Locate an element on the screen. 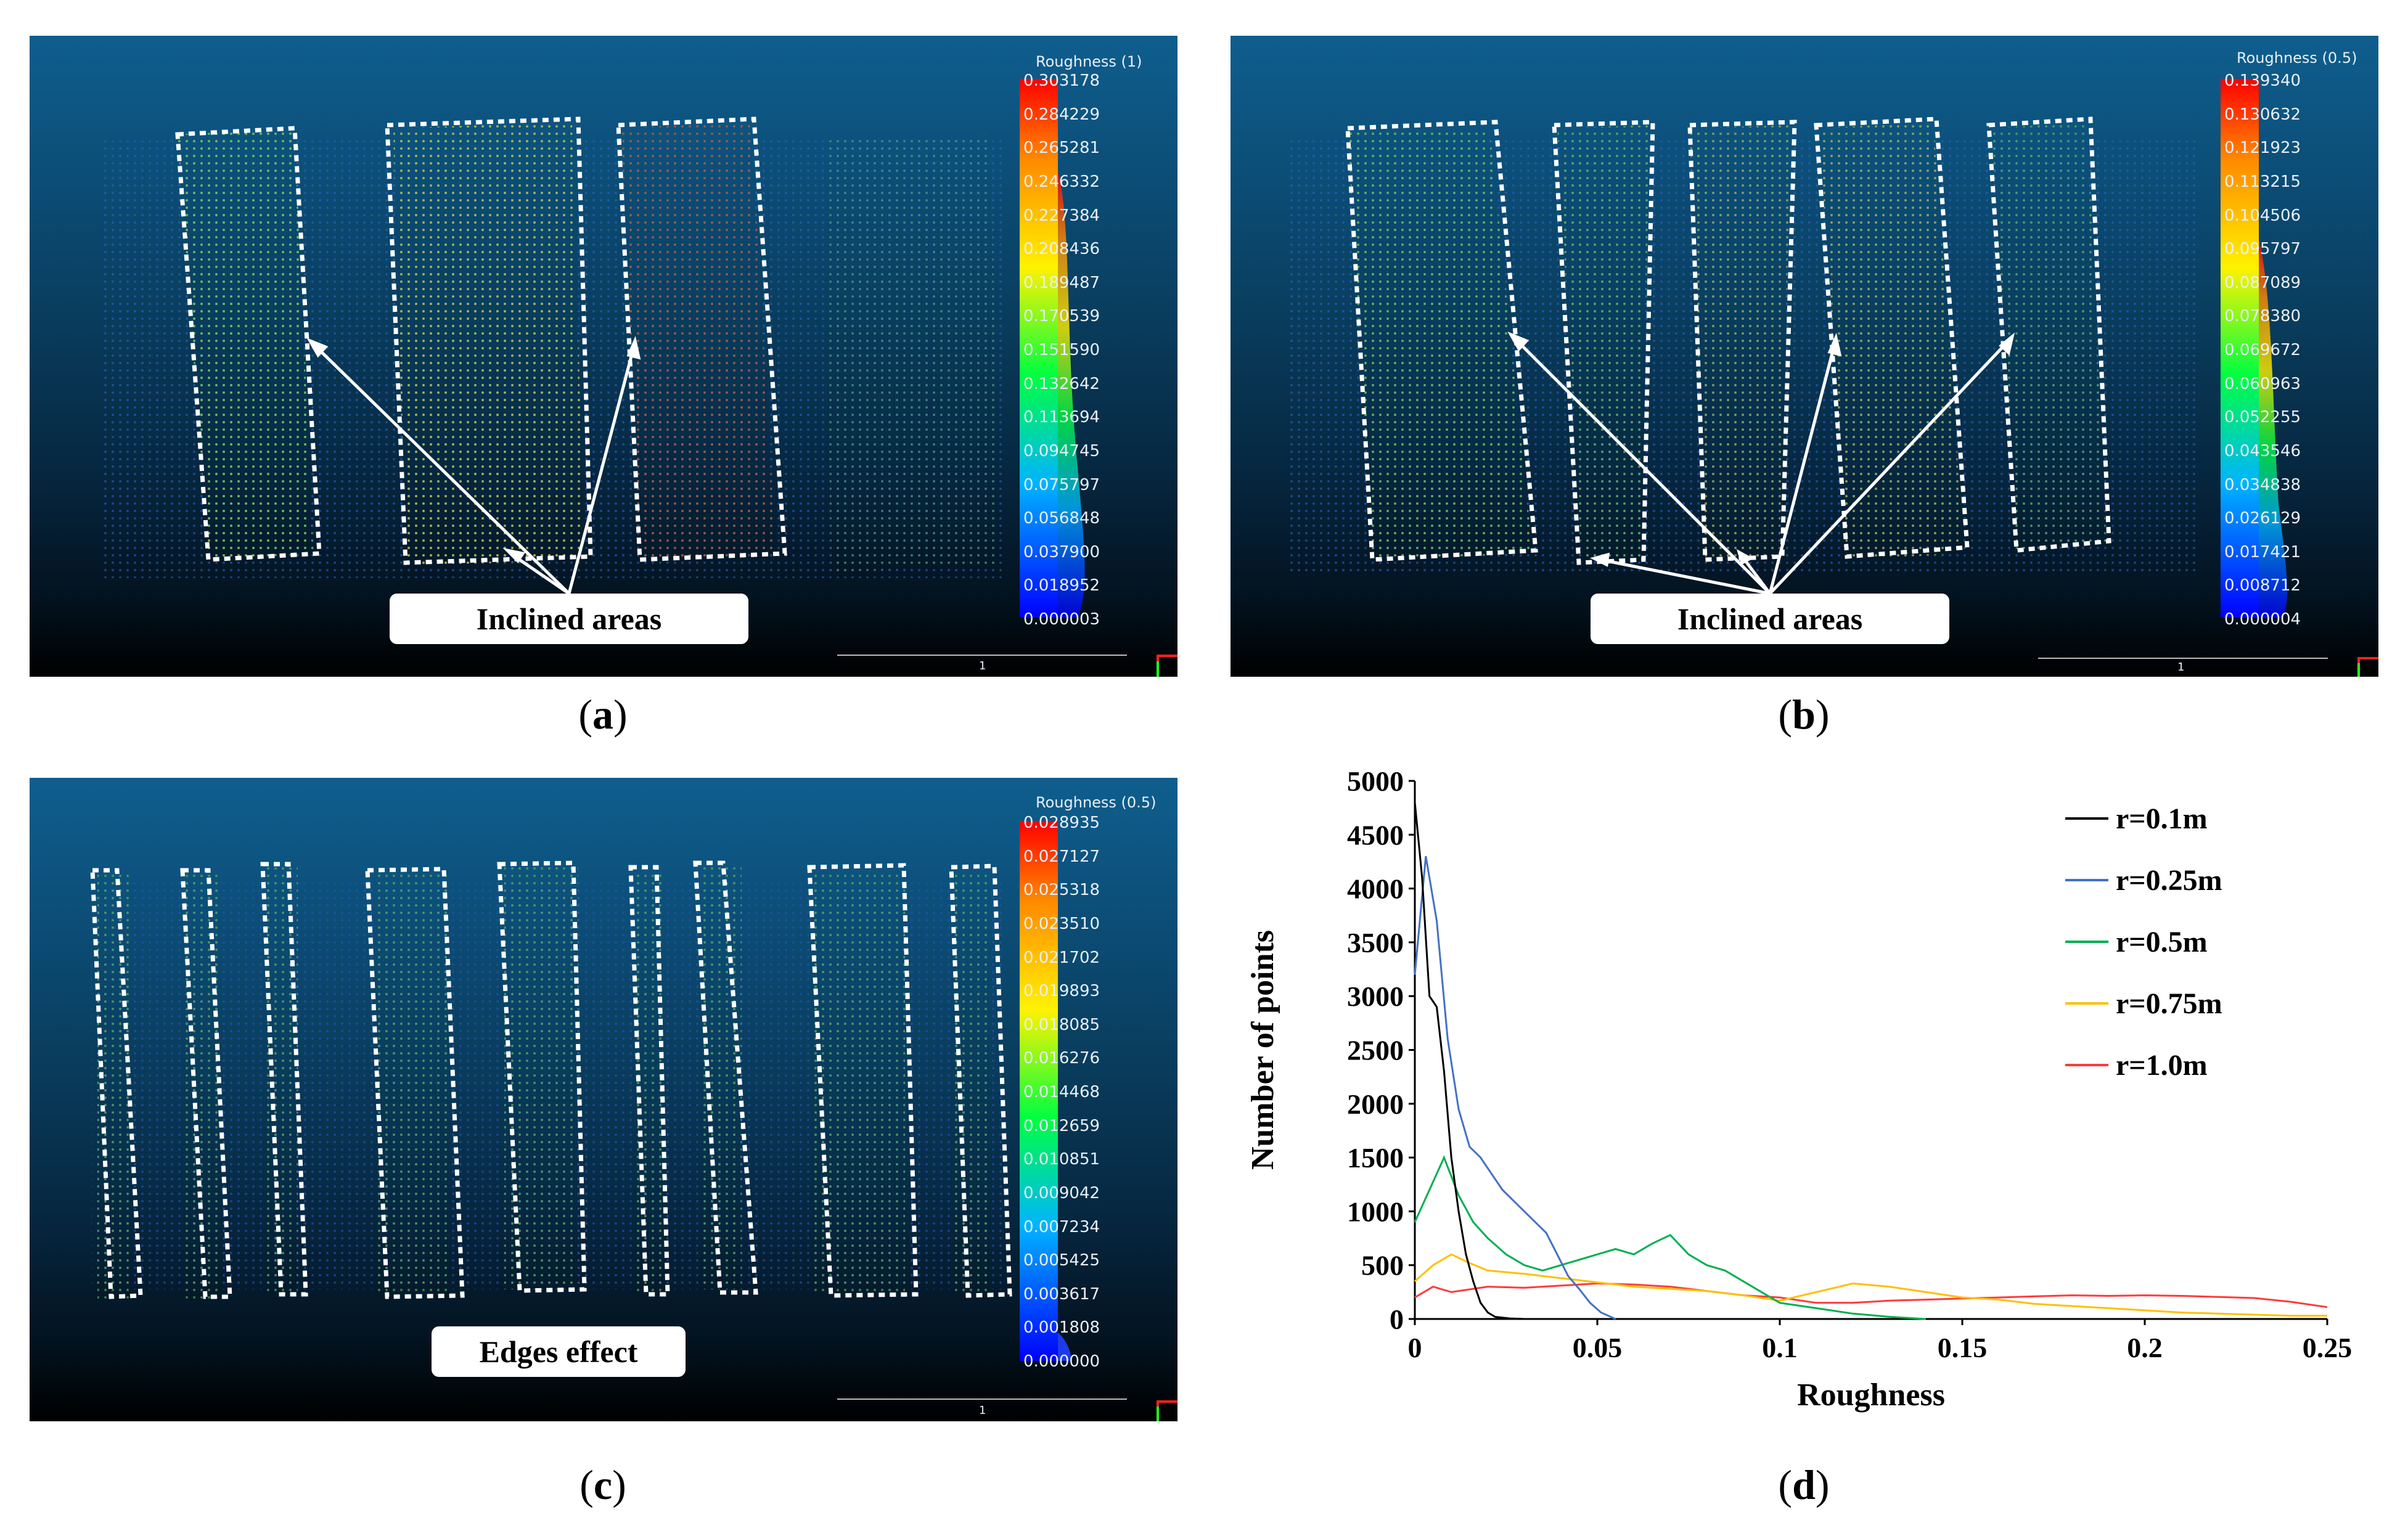 This screenshot has height=1531, width=2408. y-tick-label: 5000 is located at coordinates (1376, 781).